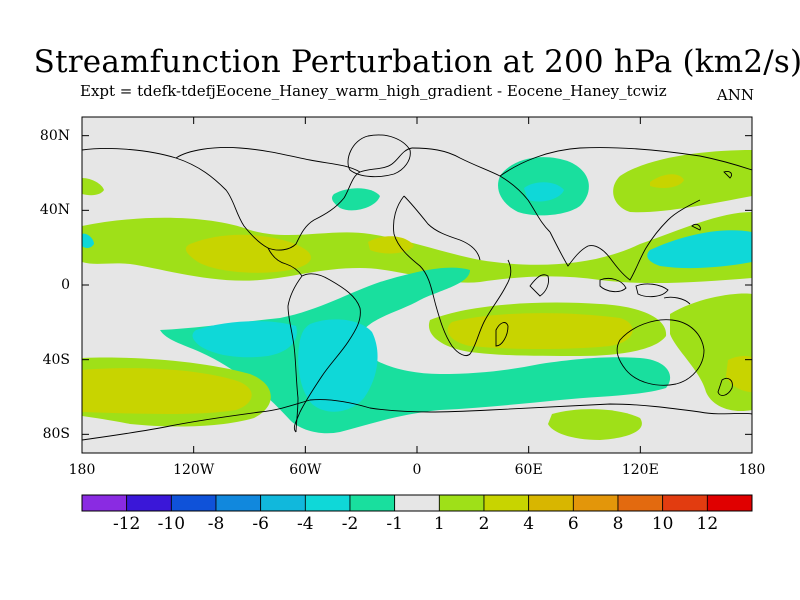 Image resolution: width=800 pixels, height=600 pixels. What do you see at coordinates (56, 434) in the screenshot?
I see `lat-tick-label: 80S` at bounding box center [56, 434].